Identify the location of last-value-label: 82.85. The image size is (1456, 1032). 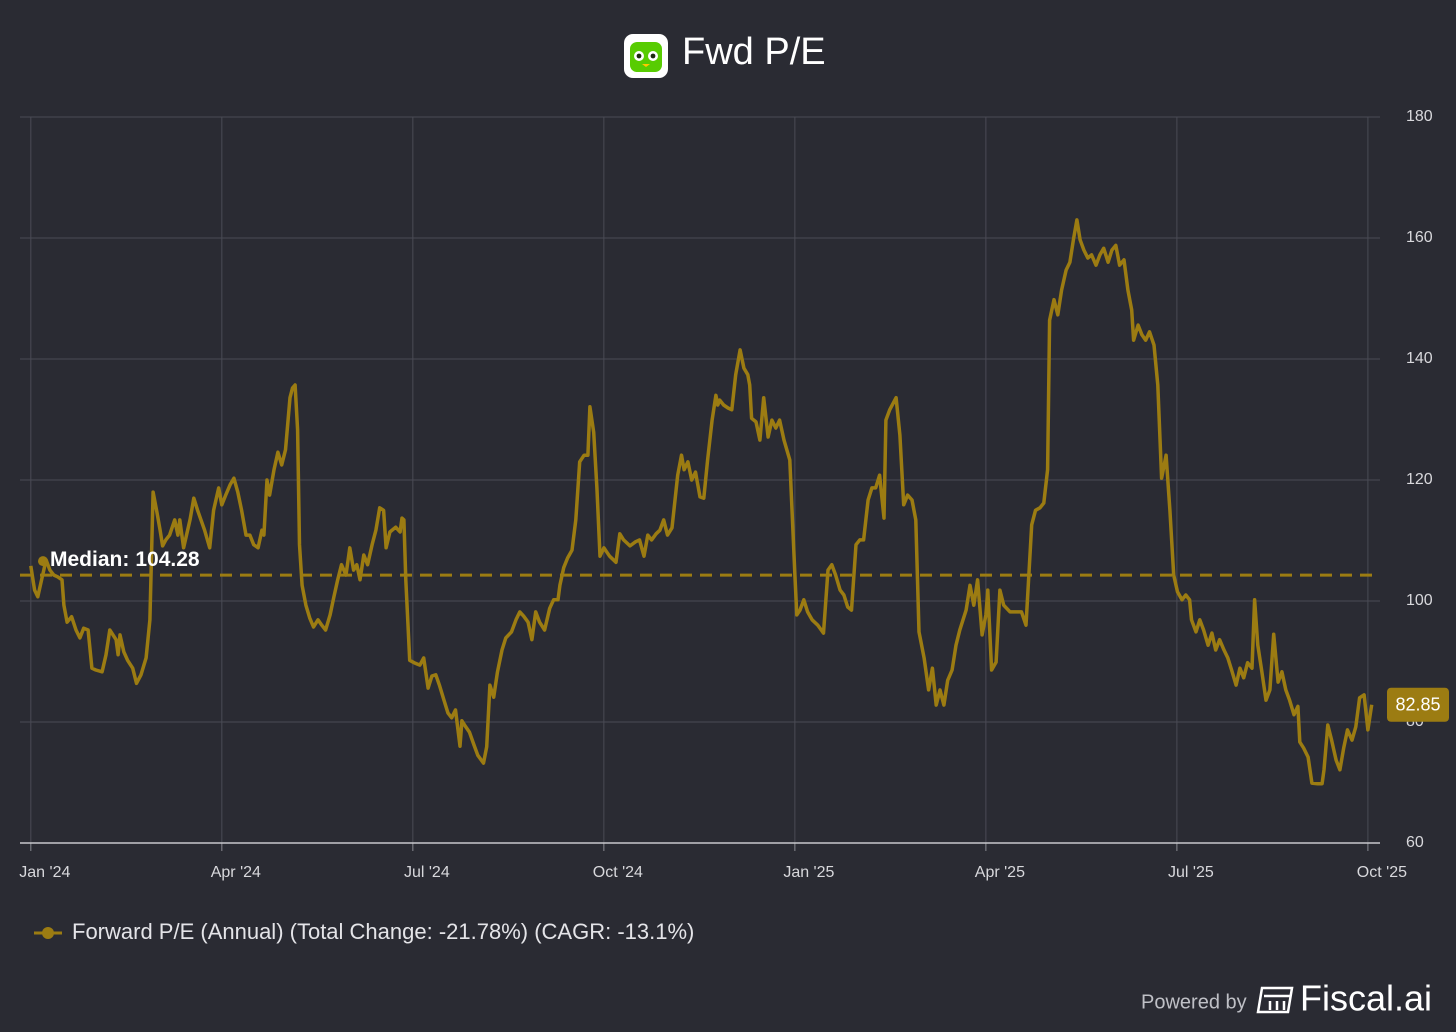
(1417, 705).